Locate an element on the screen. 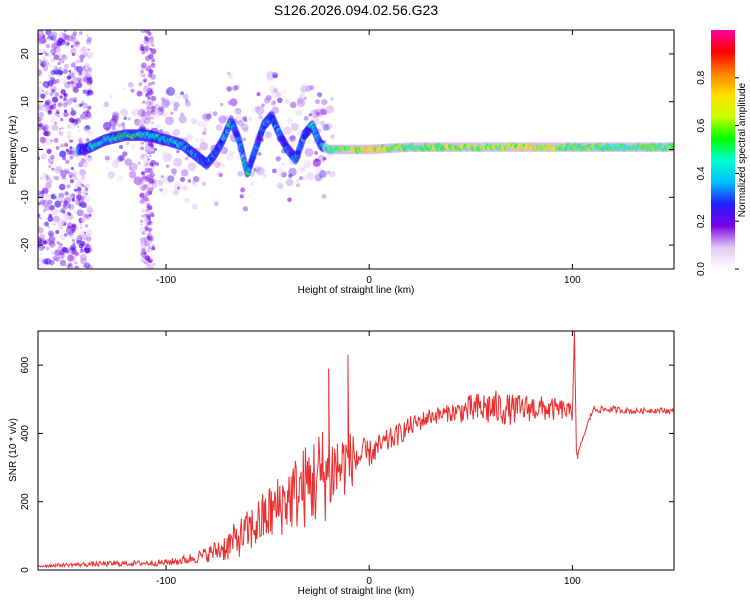 The height and width of the screenshot is (600, 750). snr-xtick-label: 100 is located at coordinates (572, 581).